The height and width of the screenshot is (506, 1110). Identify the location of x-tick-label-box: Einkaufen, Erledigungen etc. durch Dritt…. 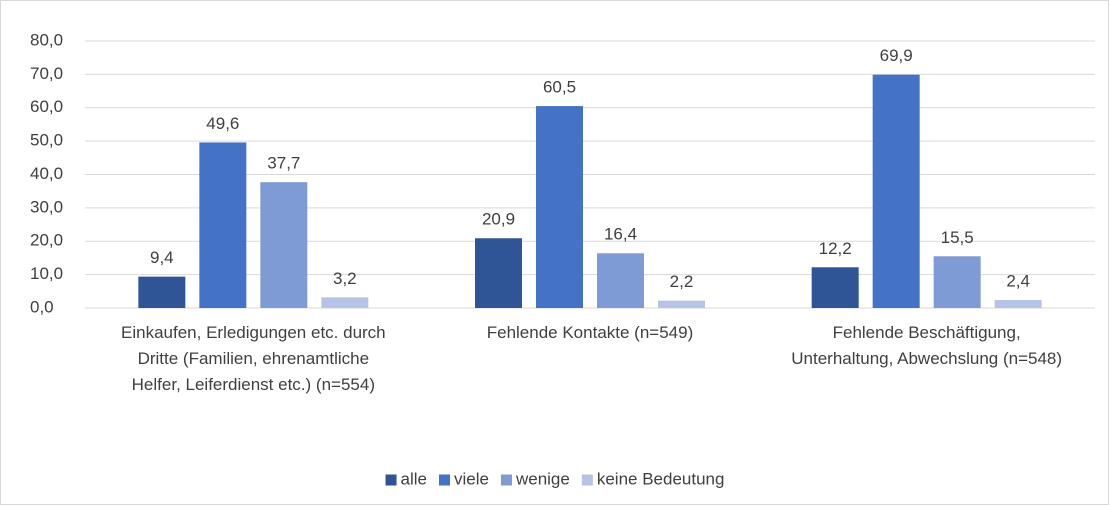
(253, 358).